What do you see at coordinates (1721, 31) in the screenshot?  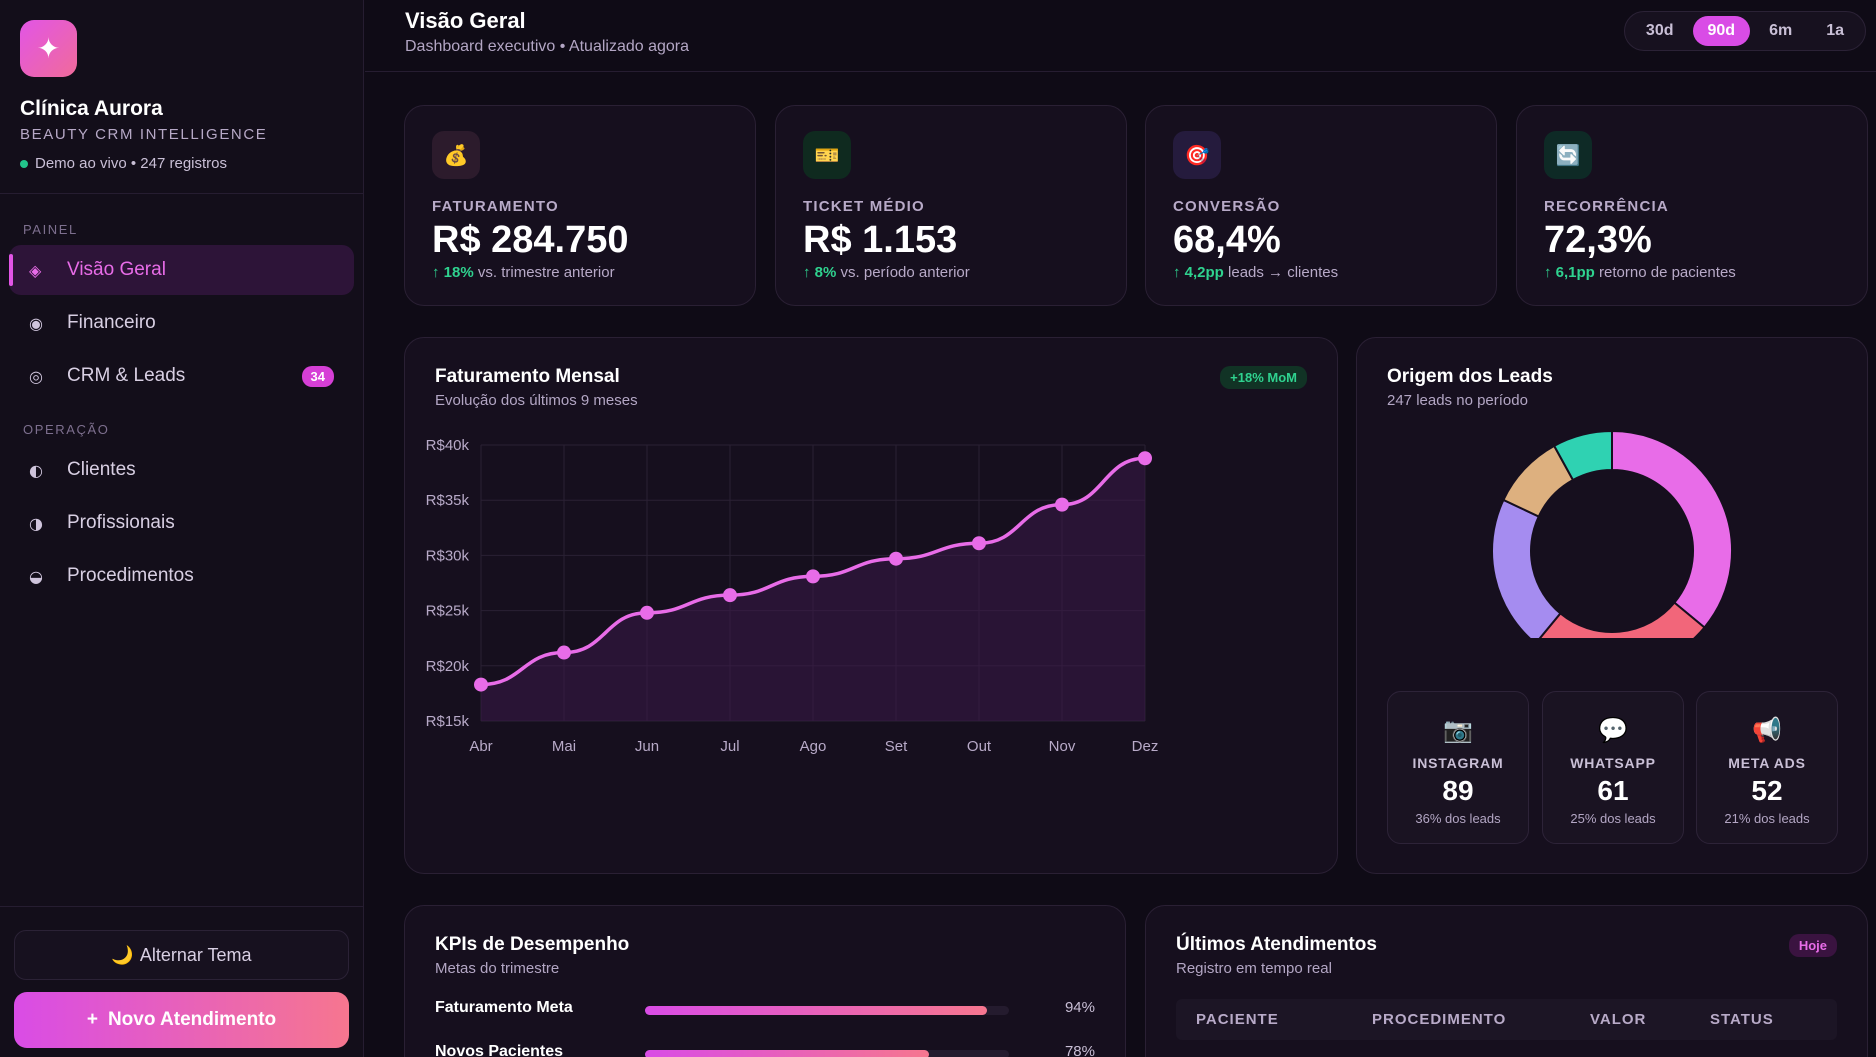 I see `range-90d-button: 90d` at bounding box center [1721, 31].